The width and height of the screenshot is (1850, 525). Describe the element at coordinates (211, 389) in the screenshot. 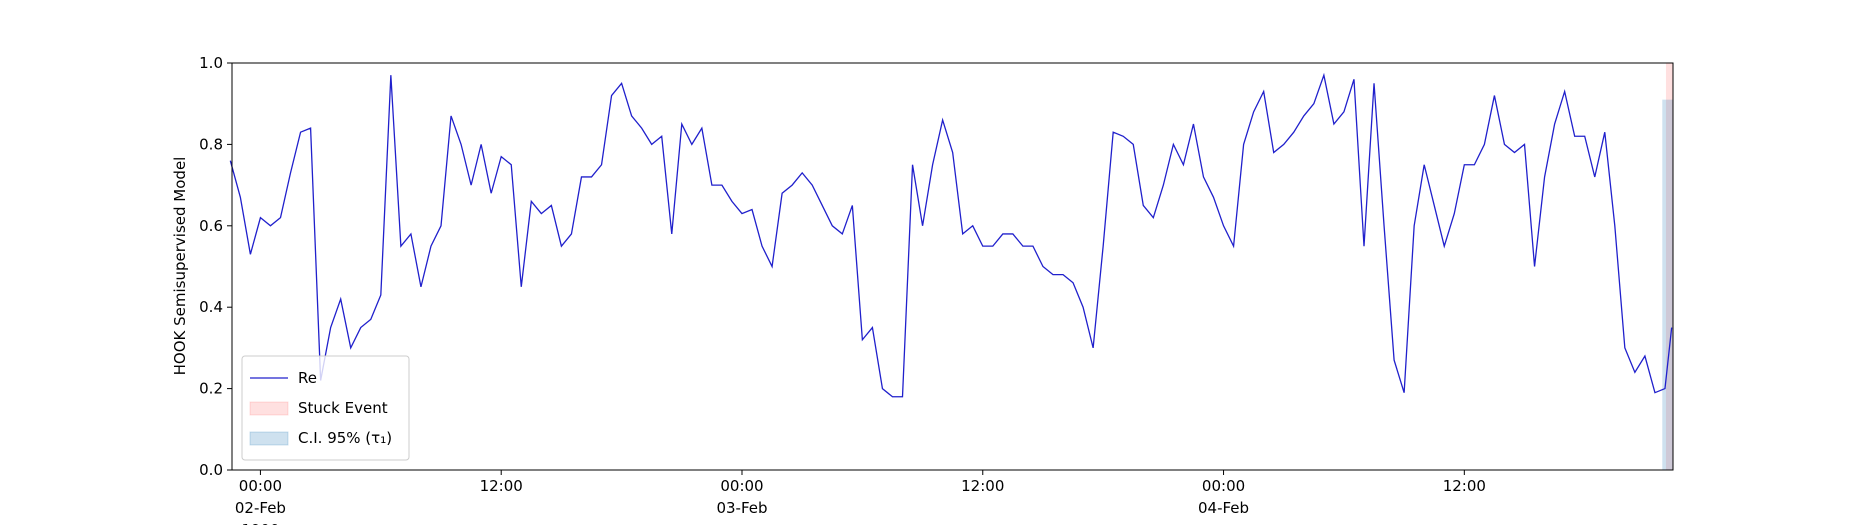

I see `y-tick-label: 0.2` at that location.